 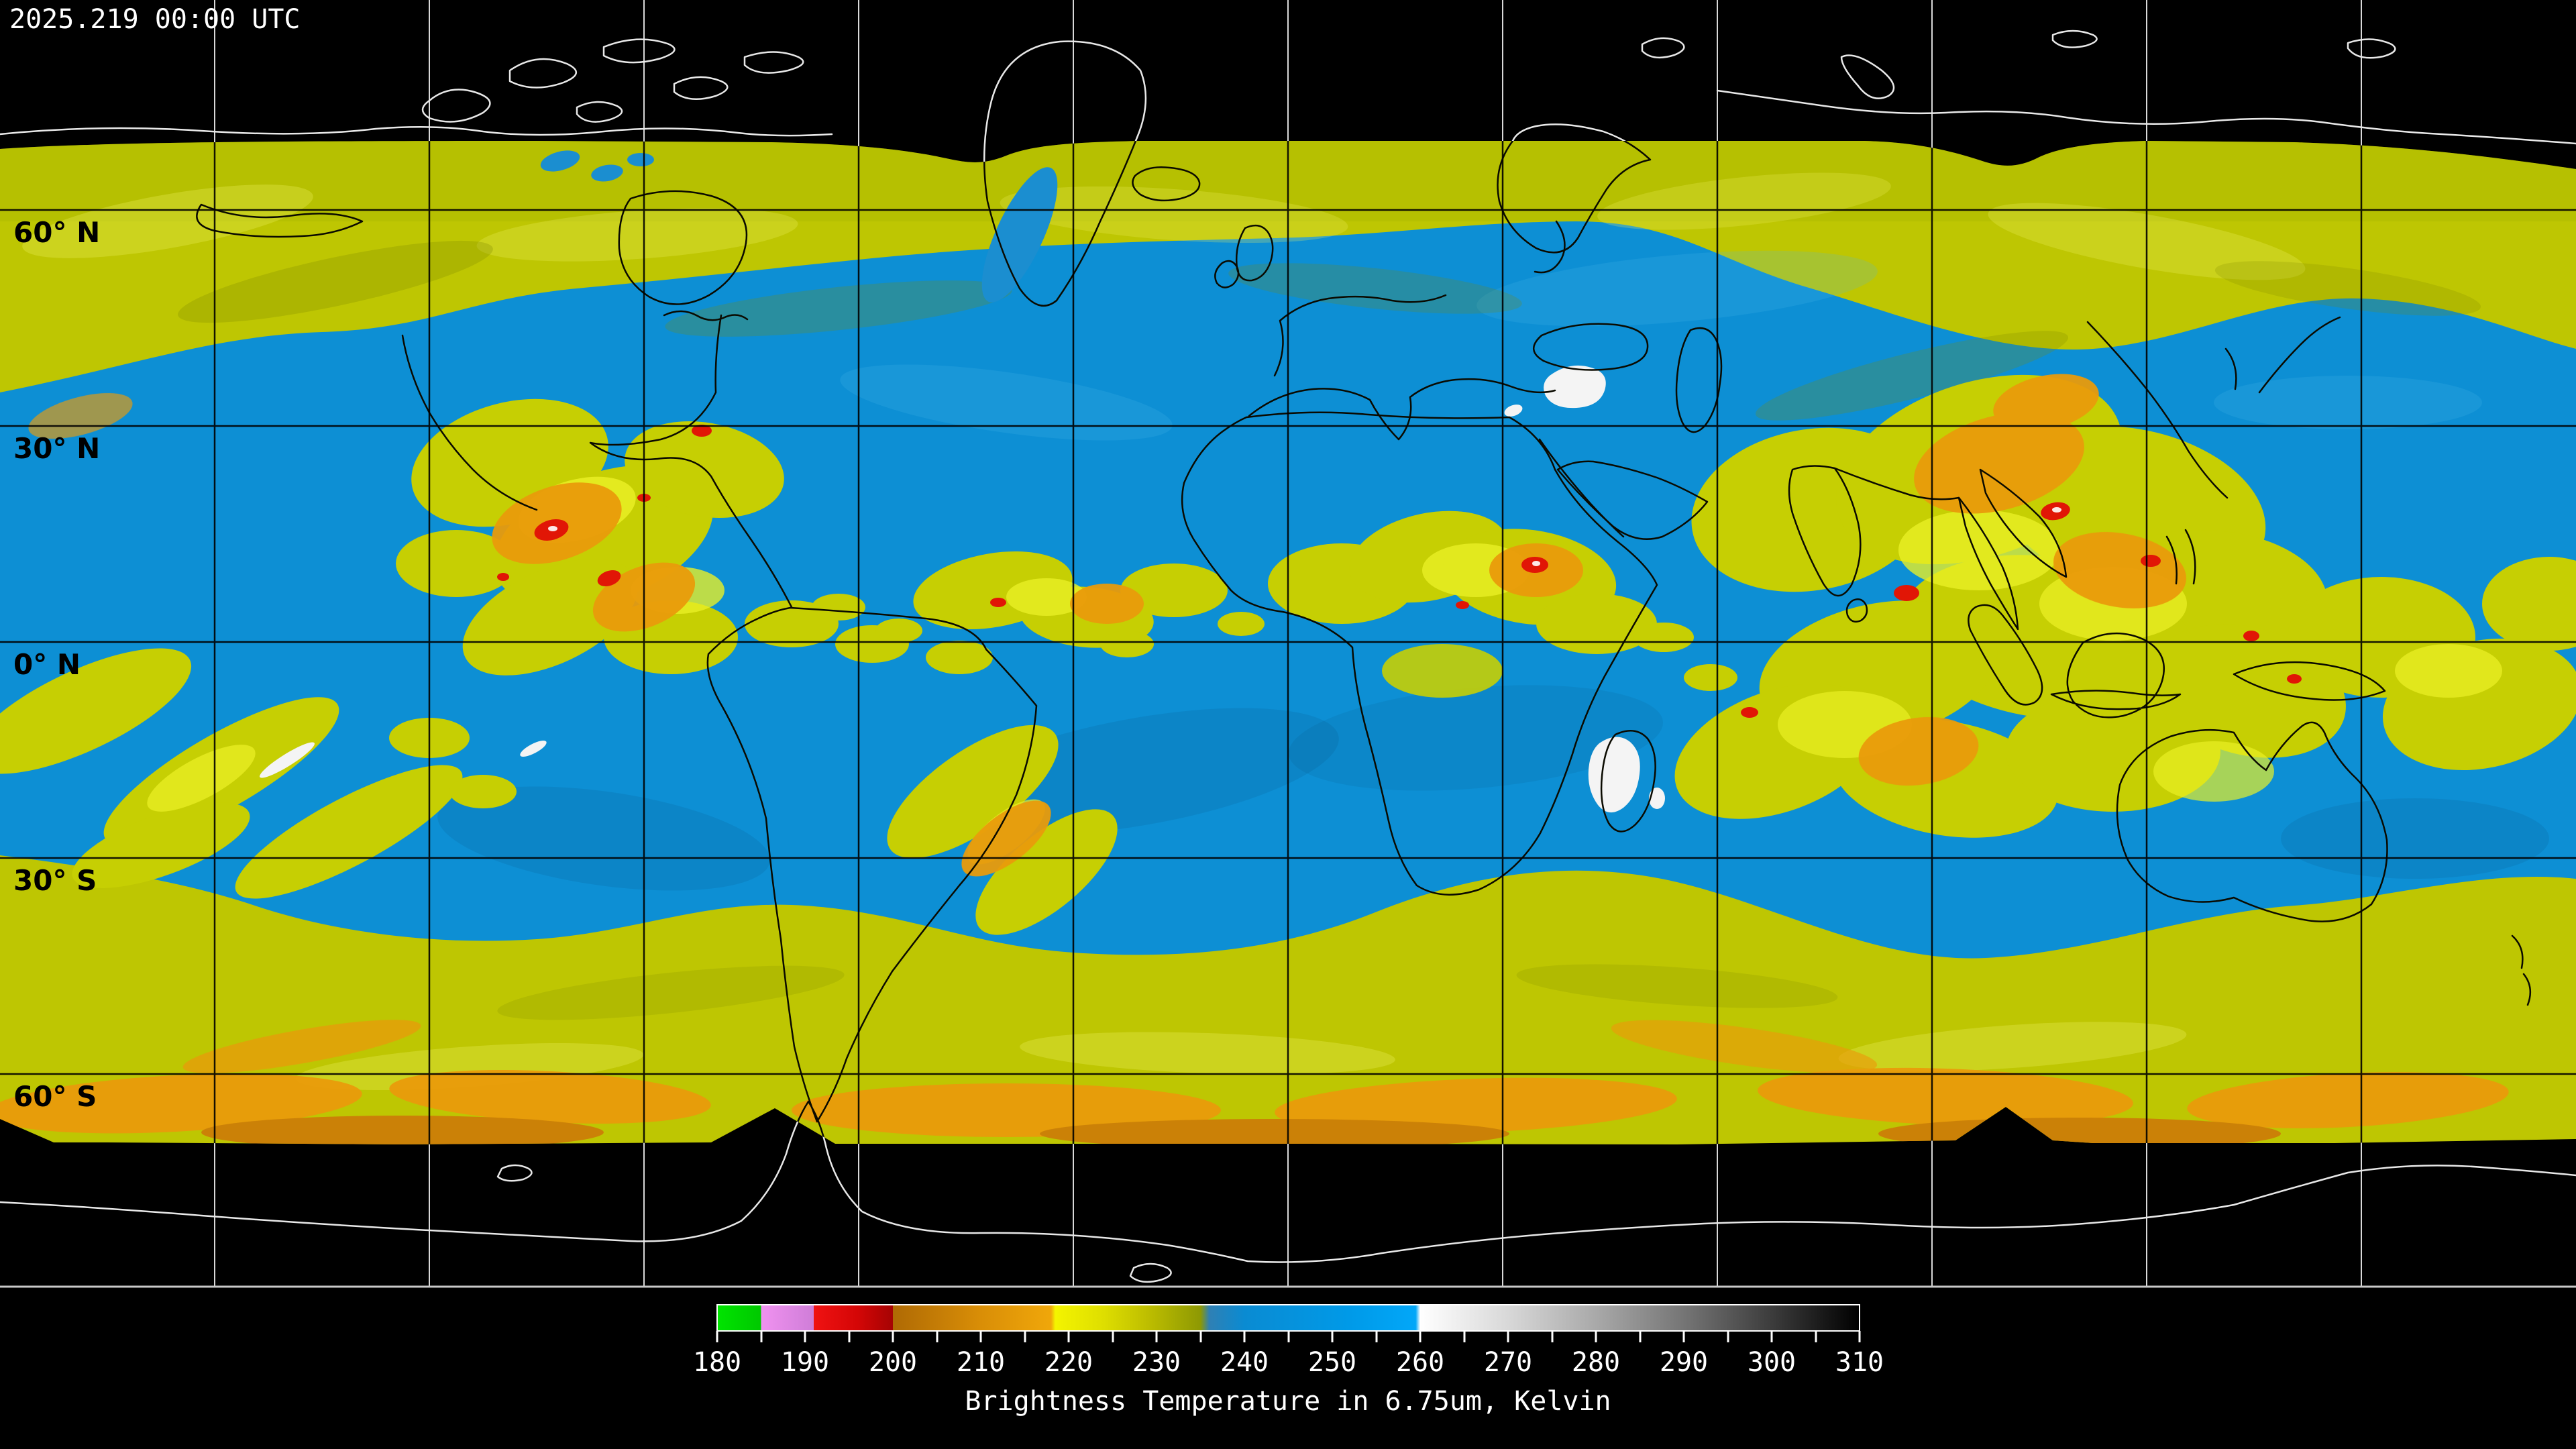 What do you see at coordinates (893, 1362) in the screenshot?
I see `colorbar-tick-label: 200` at bounding box center [893, 1362].